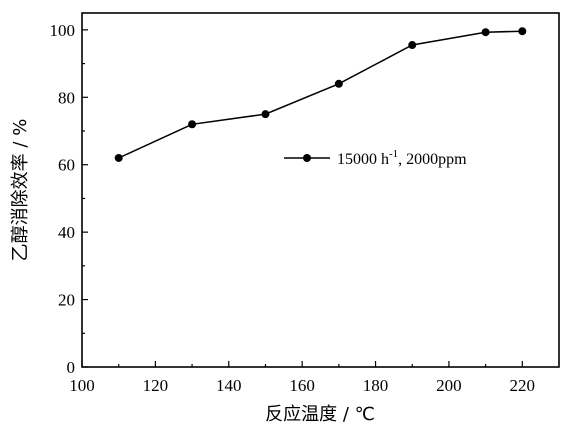  Describe the element at coordinates (307, 158) in the screenshot. I see `legend-marker` at that location.